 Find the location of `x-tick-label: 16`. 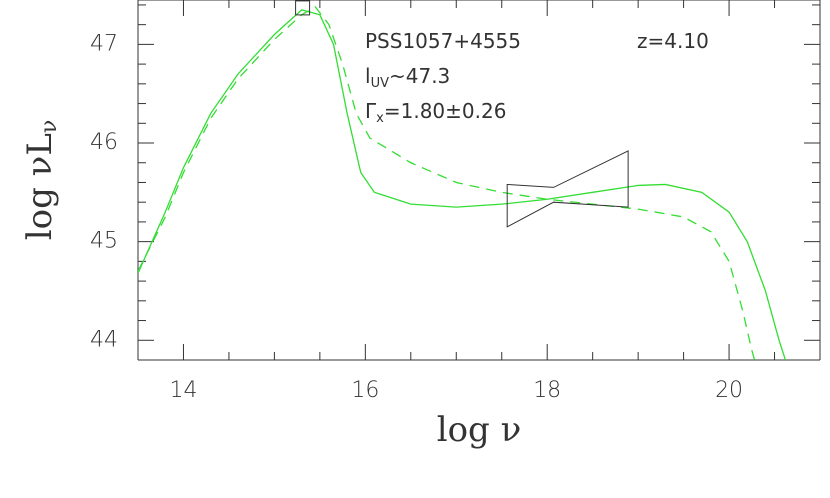

x-tick-label: 16 is located at coordinates (365, 390).